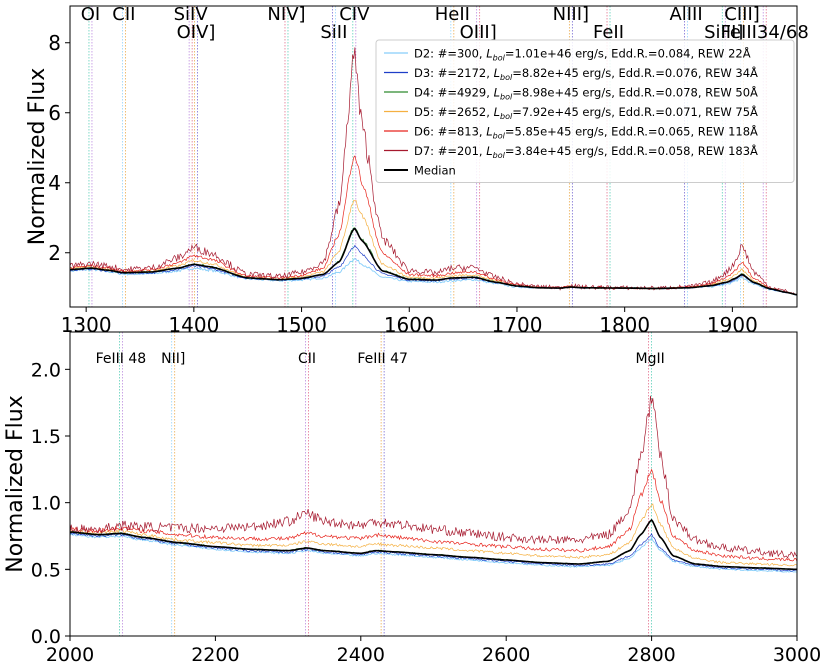  What do you see at coordinates (46, 570) in the screenshot?
I see `y-tick-label: 0.5` at bounding box center [46, 570].